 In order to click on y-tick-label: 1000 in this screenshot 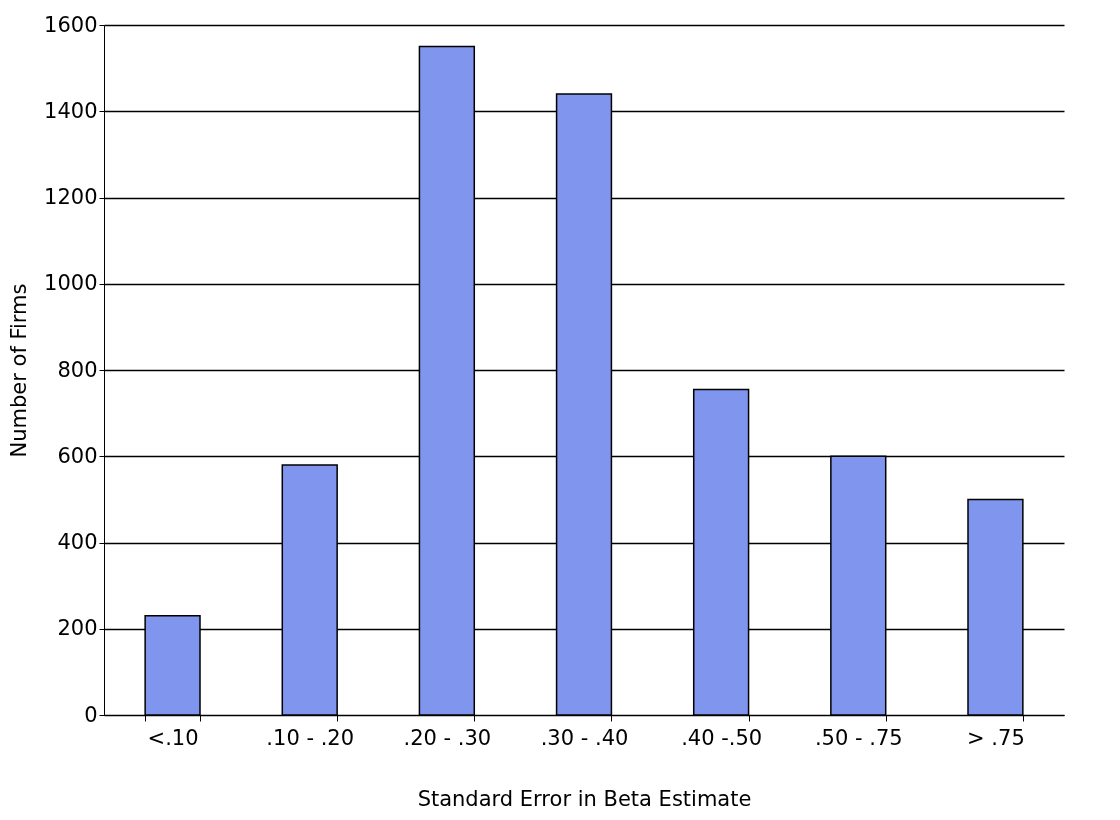, I will do `click(71, 283)`.